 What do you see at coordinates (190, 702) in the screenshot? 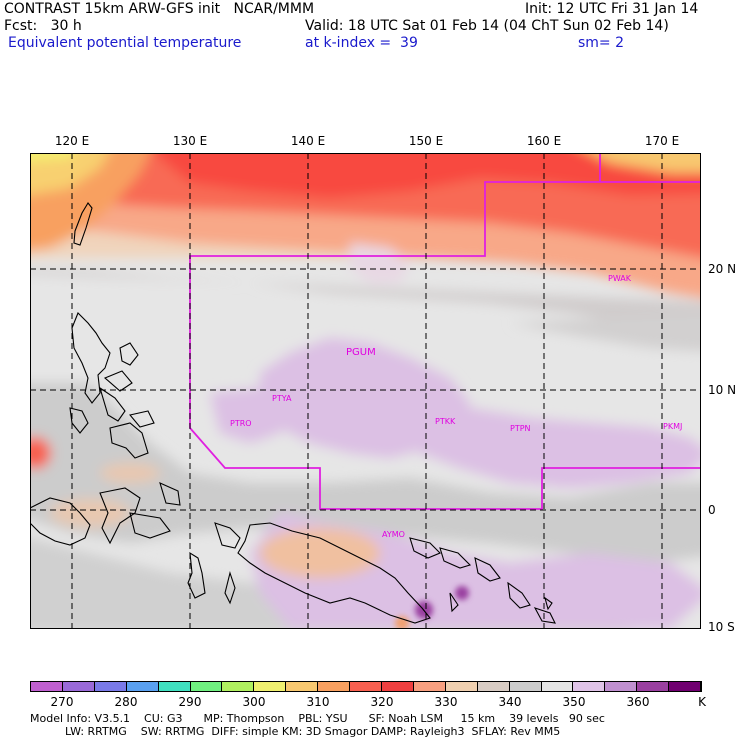
I see `colorbar-label: 290` at bounding box center [190, 702].